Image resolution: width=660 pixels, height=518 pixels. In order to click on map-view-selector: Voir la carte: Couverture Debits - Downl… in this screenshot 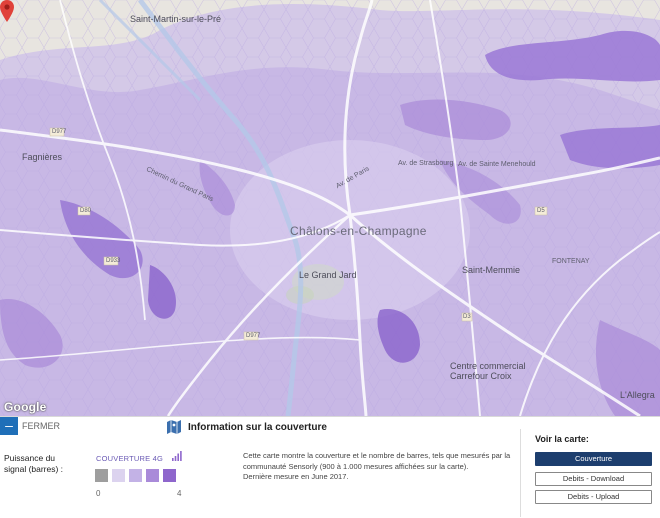, I will do `click(590, 473)`.